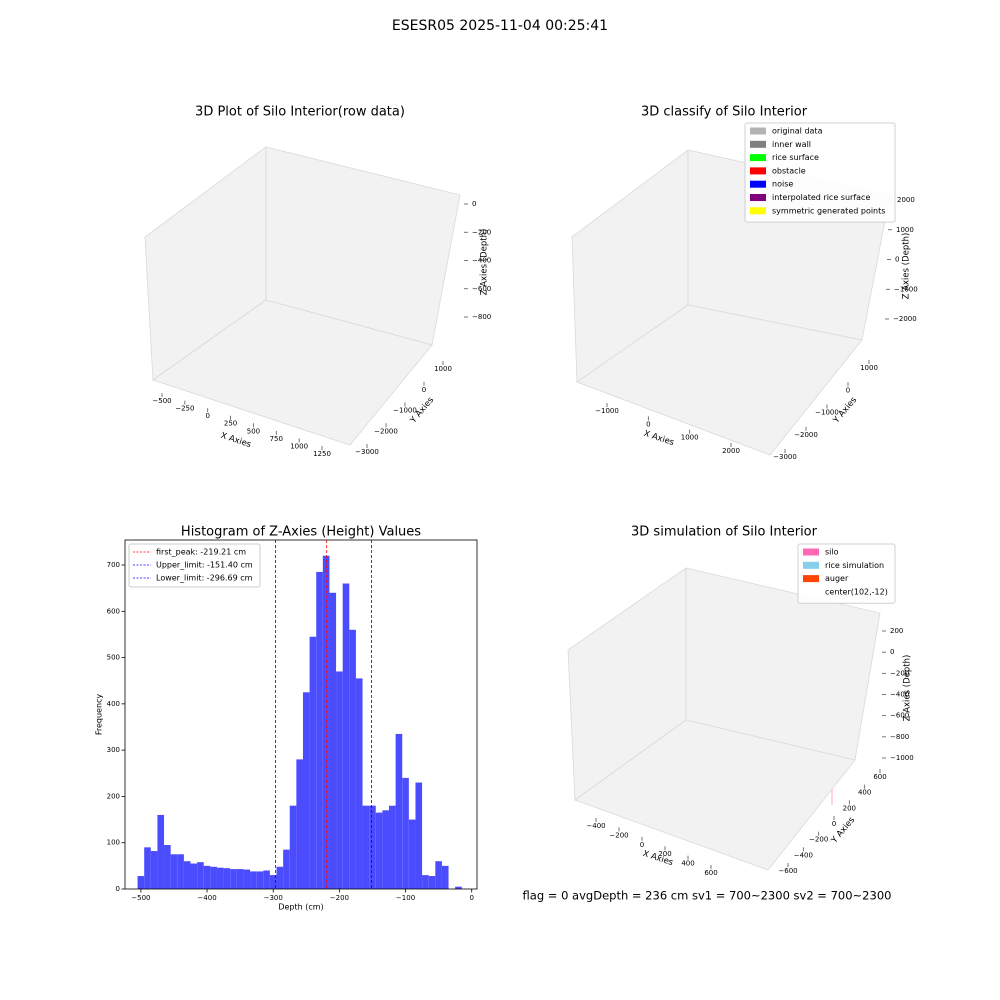 Image resolution: width=1000 pixels, height=1000 pixels. I want to click on x-tick-label: 2000, so click(731, 451).